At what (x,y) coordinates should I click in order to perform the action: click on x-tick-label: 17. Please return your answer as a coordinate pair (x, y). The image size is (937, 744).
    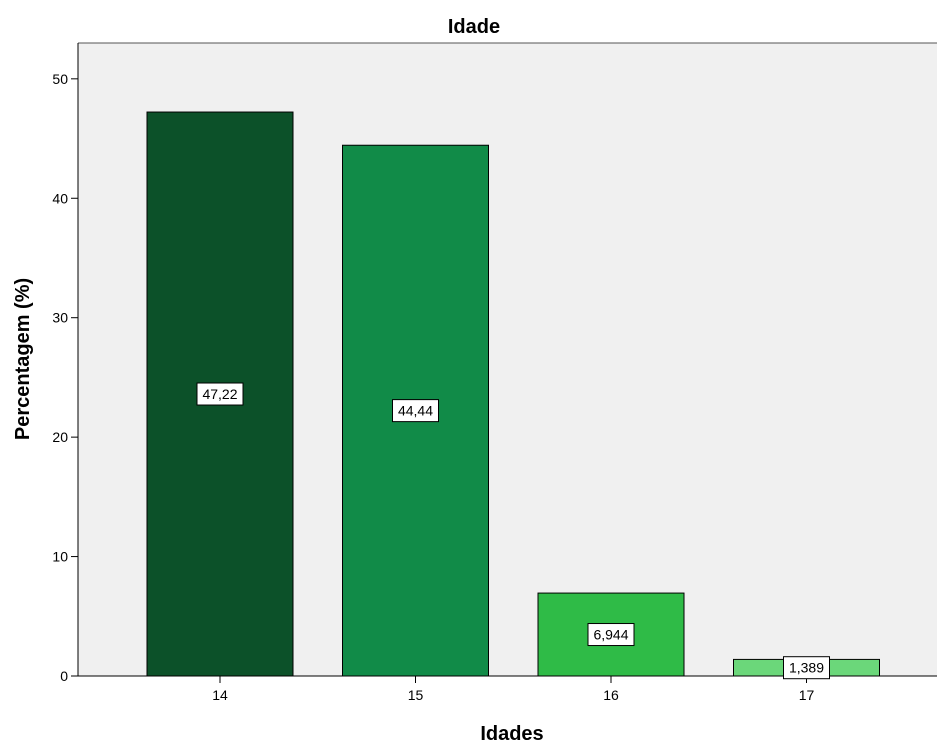
    Looking at the image, I should click on (807, 695).